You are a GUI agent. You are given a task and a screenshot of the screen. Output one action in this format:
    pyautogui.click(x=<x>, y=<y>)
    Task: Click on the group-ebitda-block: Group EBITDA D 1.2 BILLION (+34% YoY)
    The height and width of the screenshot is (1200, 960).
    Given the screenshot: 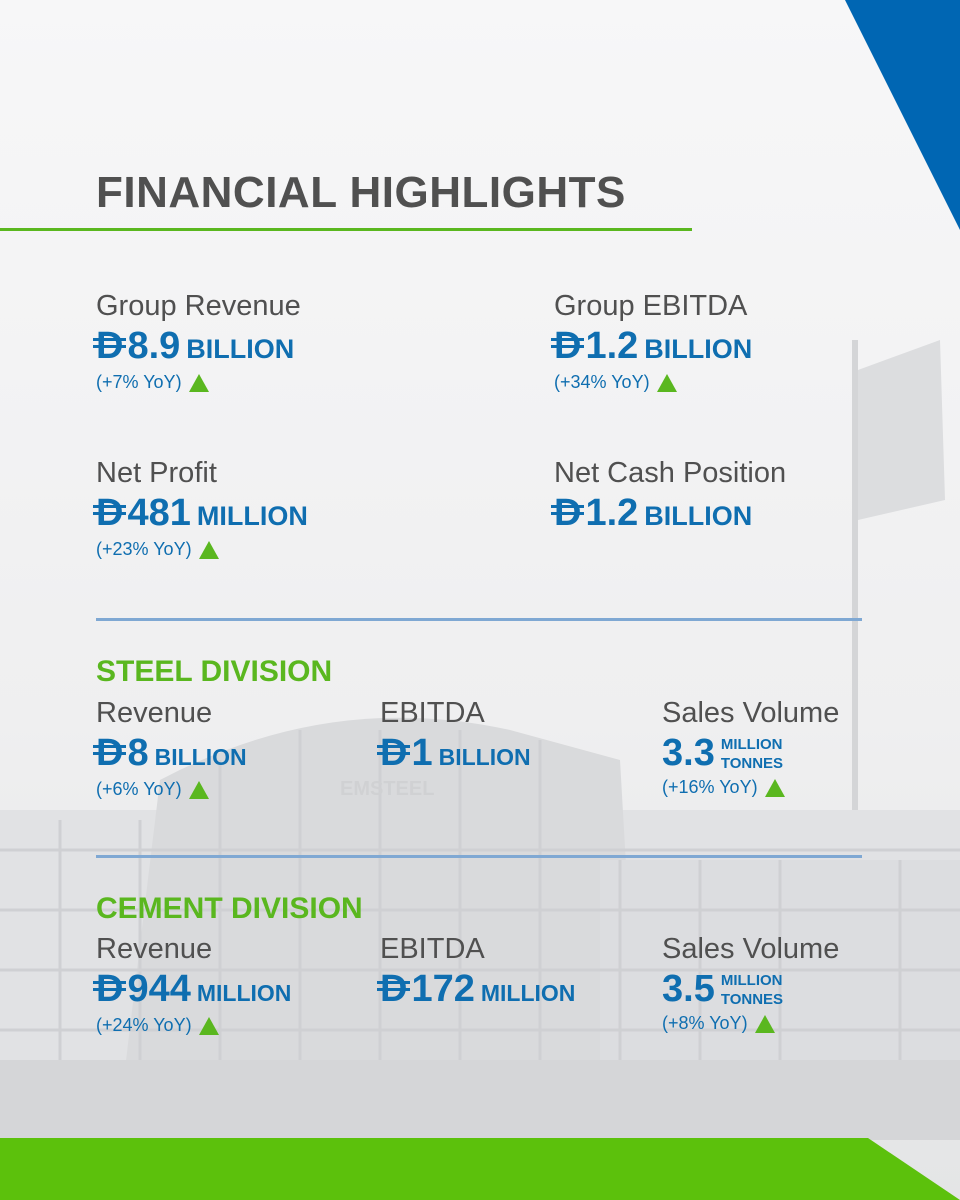 What is the action you would take?
    pyautogui.click(x=651, y=341)
    